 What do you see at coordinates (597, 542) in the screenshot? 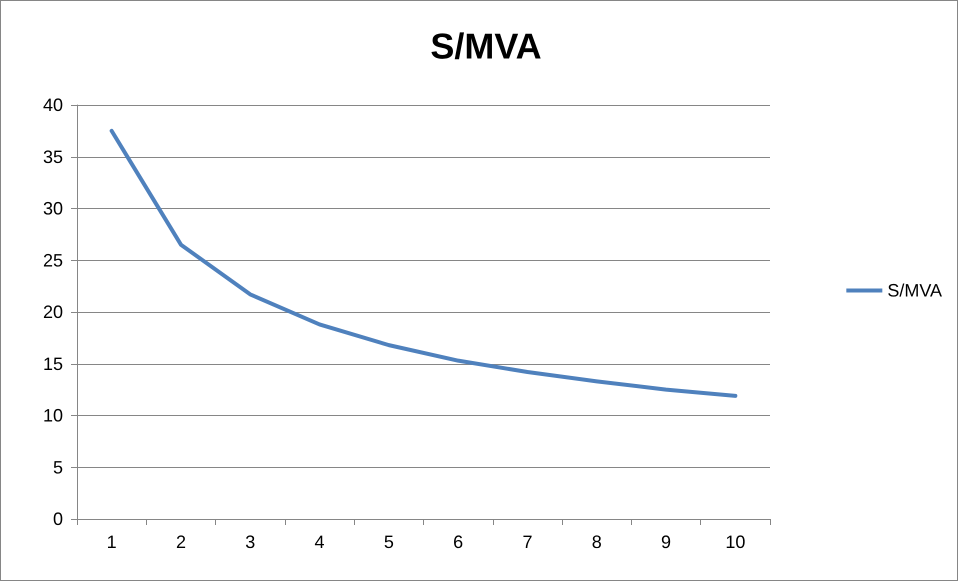
I see `x-tick-label: 8` at bounding box center [597, 542].